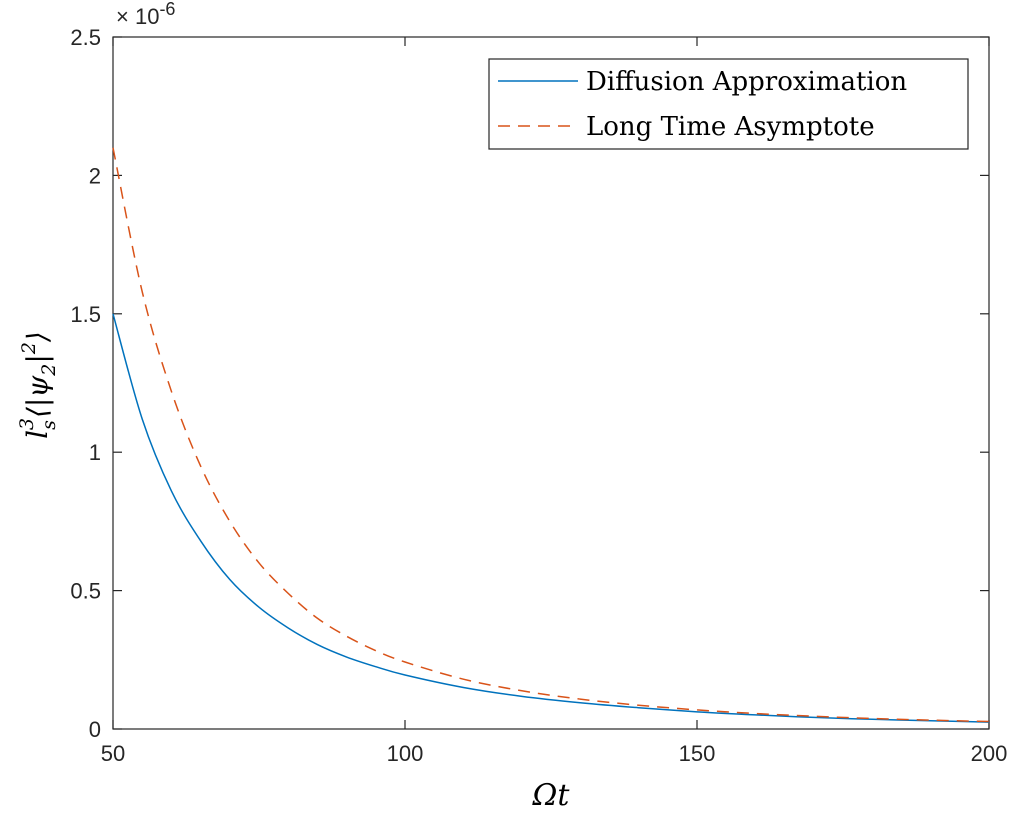 The image size is (1011, 818). I want to click on x-axis-label: Ωt, so click(551, 795).